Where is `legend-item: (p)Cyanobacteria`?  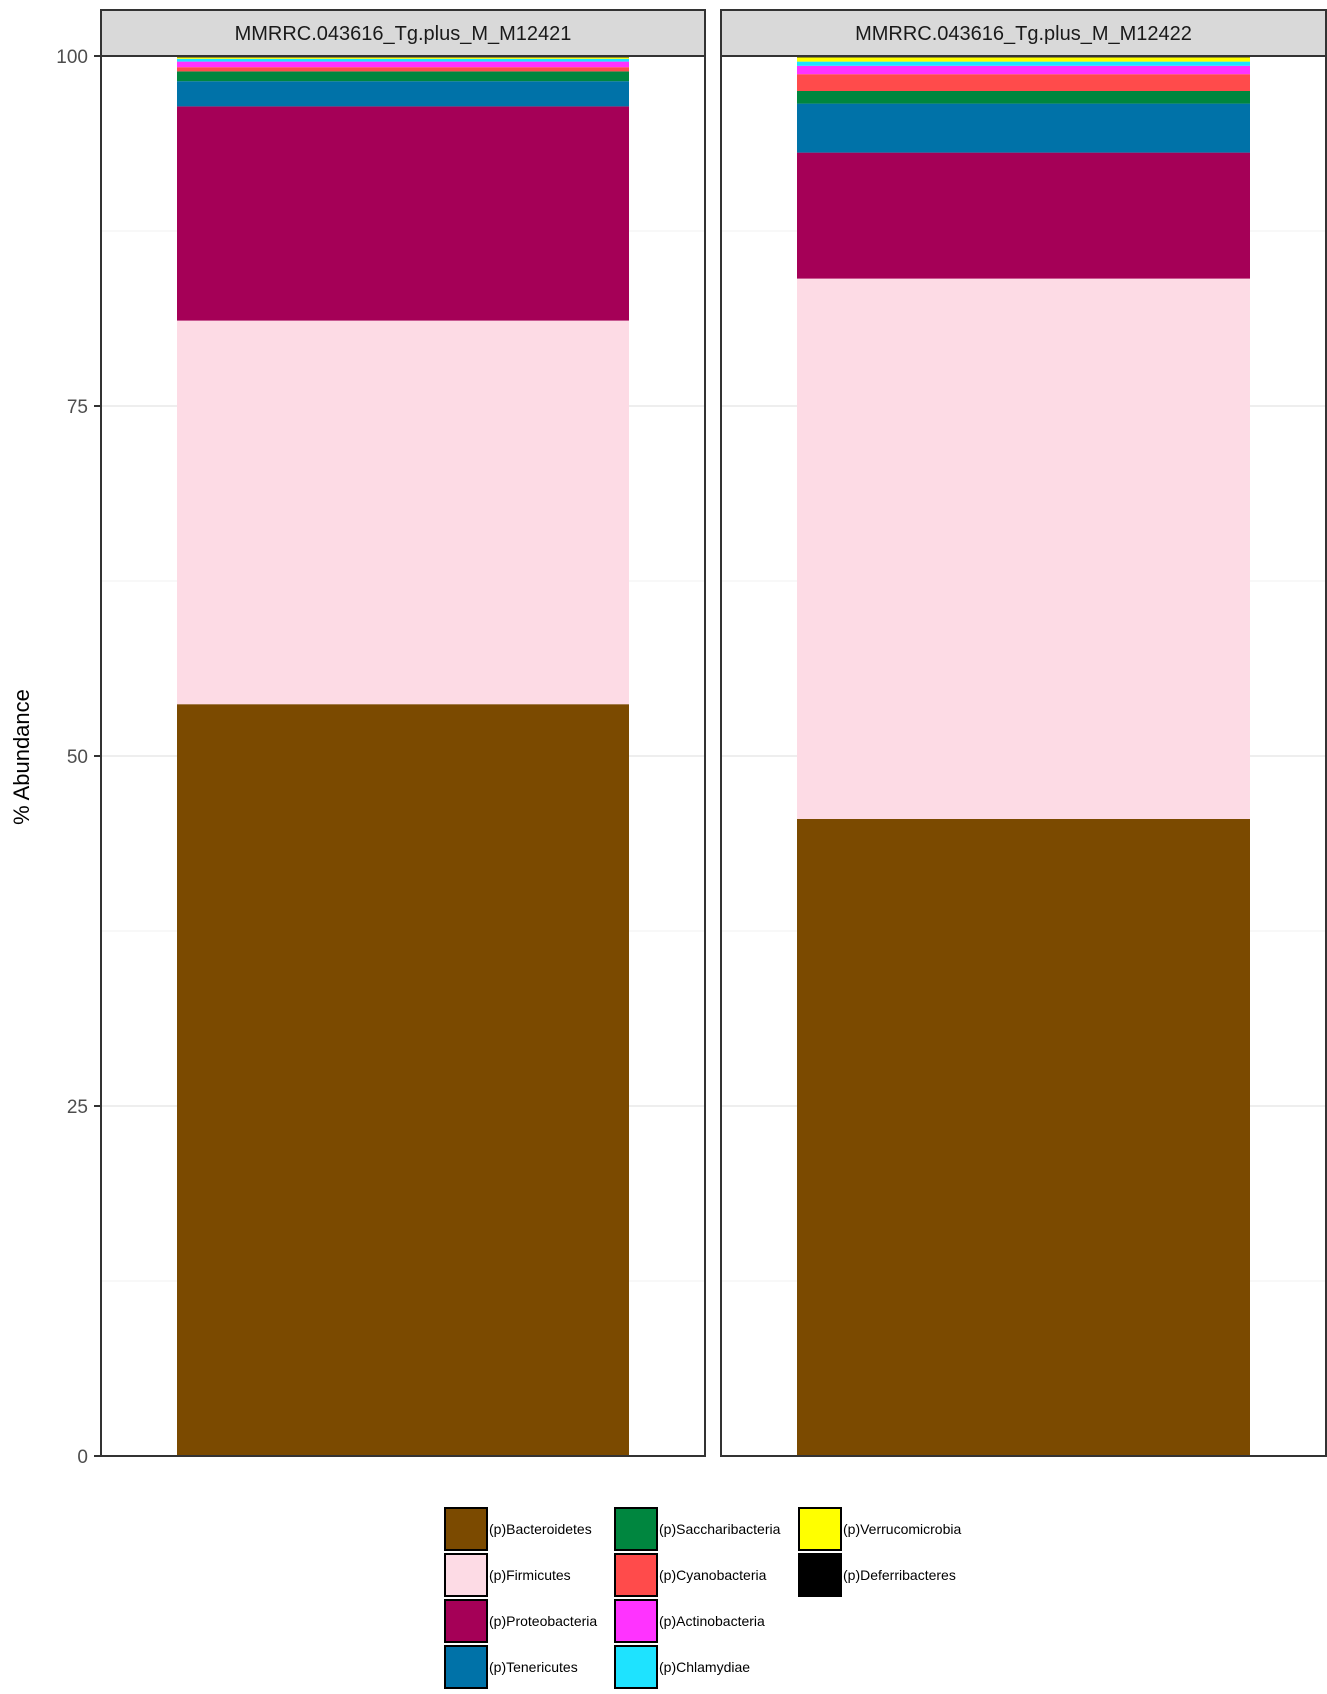 legend-item: (p)Cyanobacteria is located at coordinates (690, 1575).